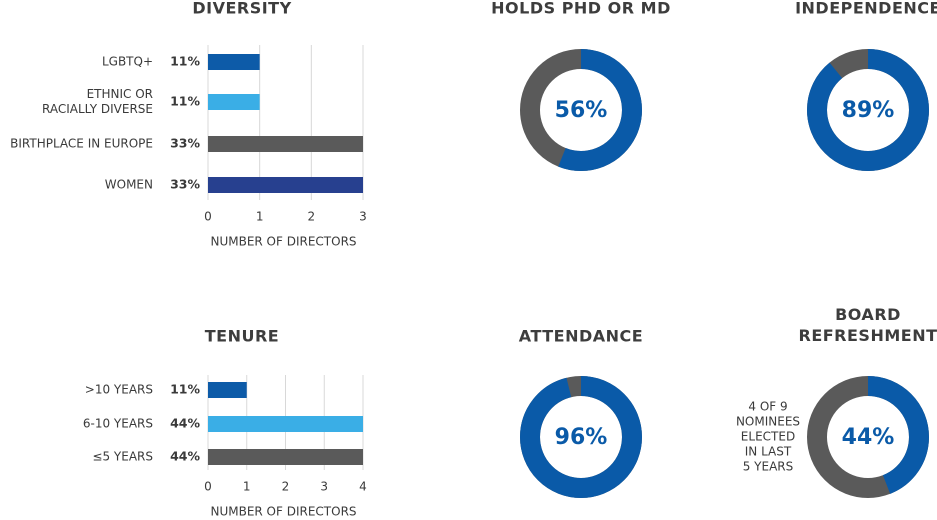 Image resolution: width=937 pixels, height=520 pixels. I want to click on donut-note: ELECTED, so click(768, 437).